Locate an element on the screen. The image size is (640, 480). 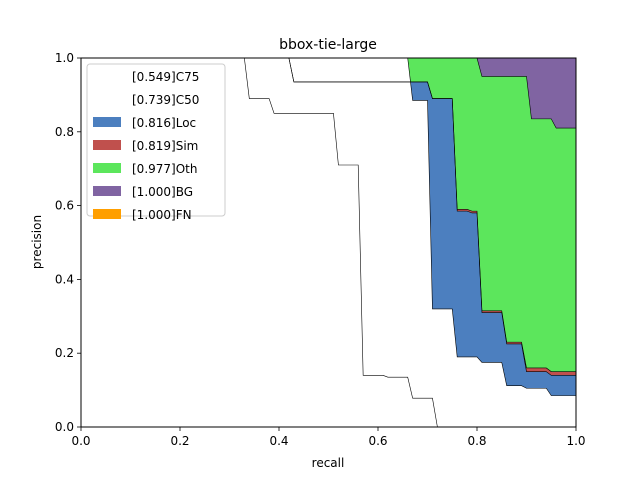
x-tick-label: 0.2 is located at coordinates (179, 441).